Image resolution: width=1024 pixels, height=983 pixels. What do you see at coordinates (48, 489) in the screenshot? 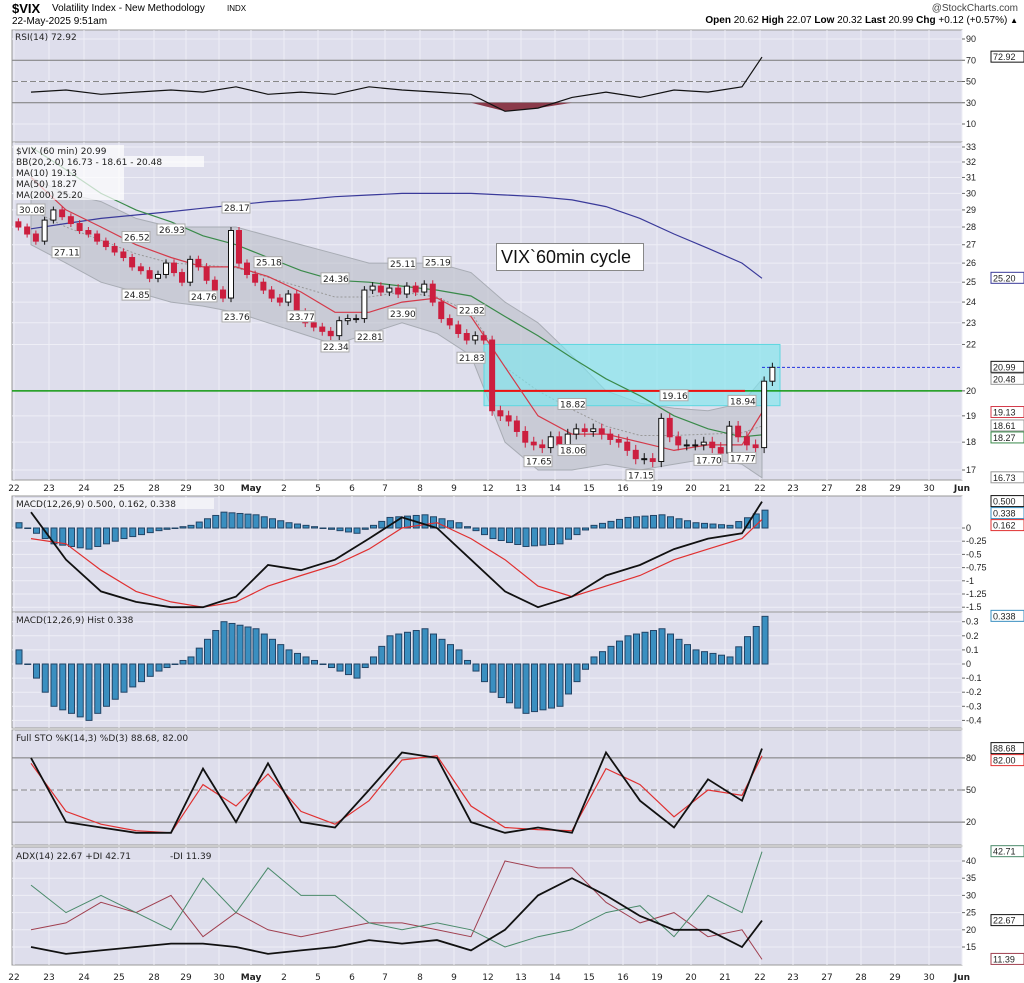
I see `price-x-label: 23` at bounding box center [48, 489].